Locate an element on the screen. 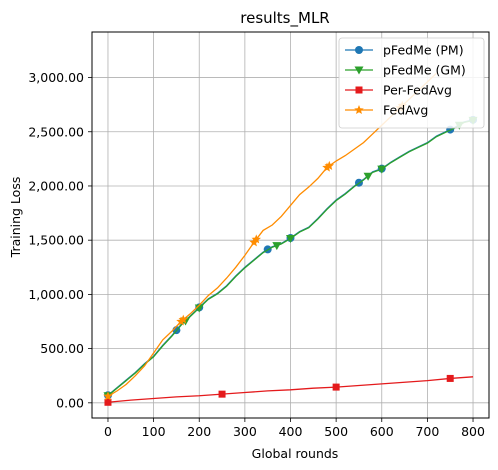 The height and width of the screenshot is (470, 498). y-tick-label: 1,000.00 is located at coordinates (56, 294).